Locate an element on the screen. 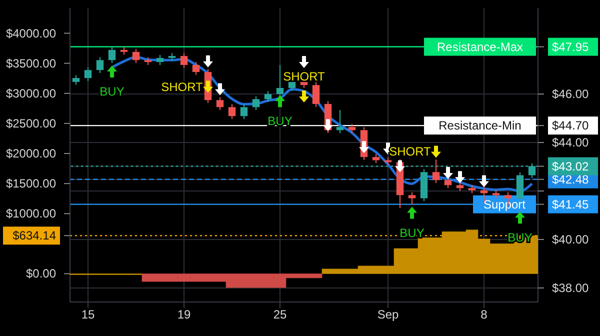 The height and width of the screenshot is (336, 600). y-tick-label: $0.00 is located at coordinates (41, 273).